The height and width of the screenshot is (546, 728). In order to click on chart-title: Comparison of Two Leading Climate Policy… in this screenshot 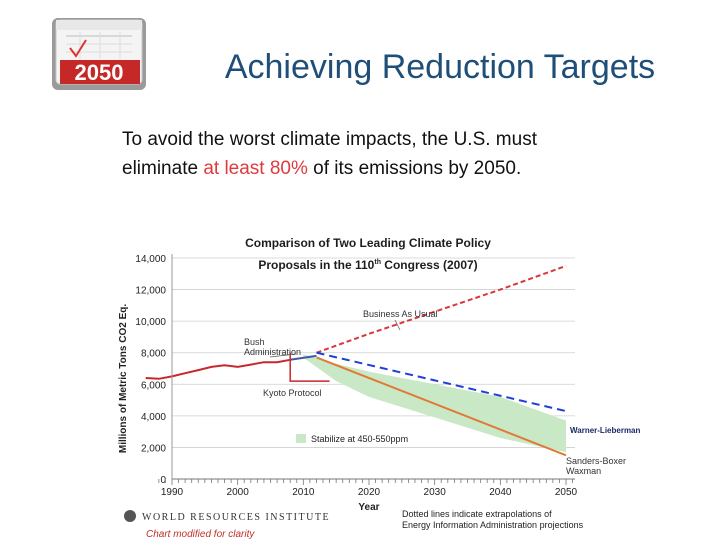, I will do `click(368, 254)`.